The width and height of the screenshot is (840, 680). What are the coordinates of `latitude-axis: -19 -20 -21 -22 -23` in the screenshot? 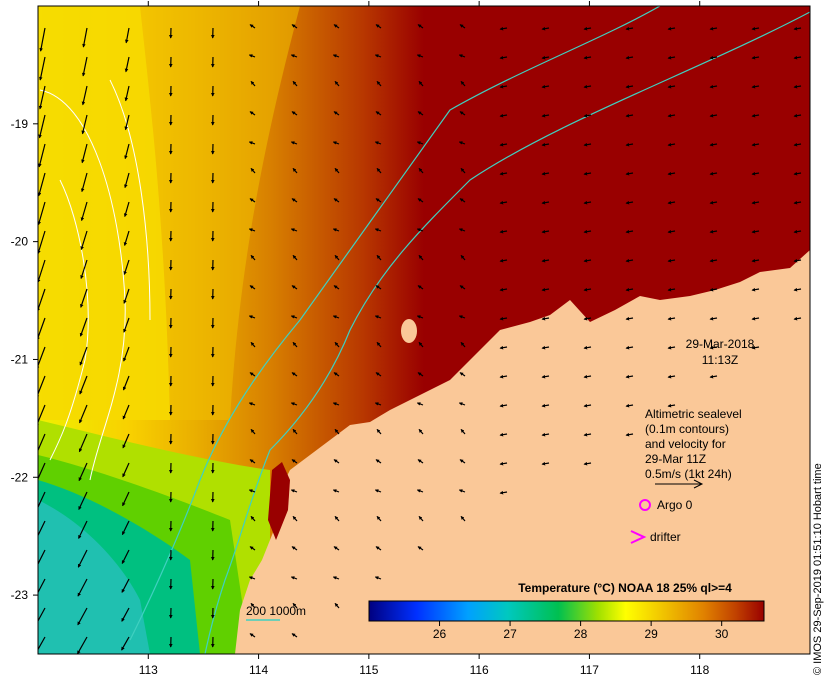 It's located at (24, 359).